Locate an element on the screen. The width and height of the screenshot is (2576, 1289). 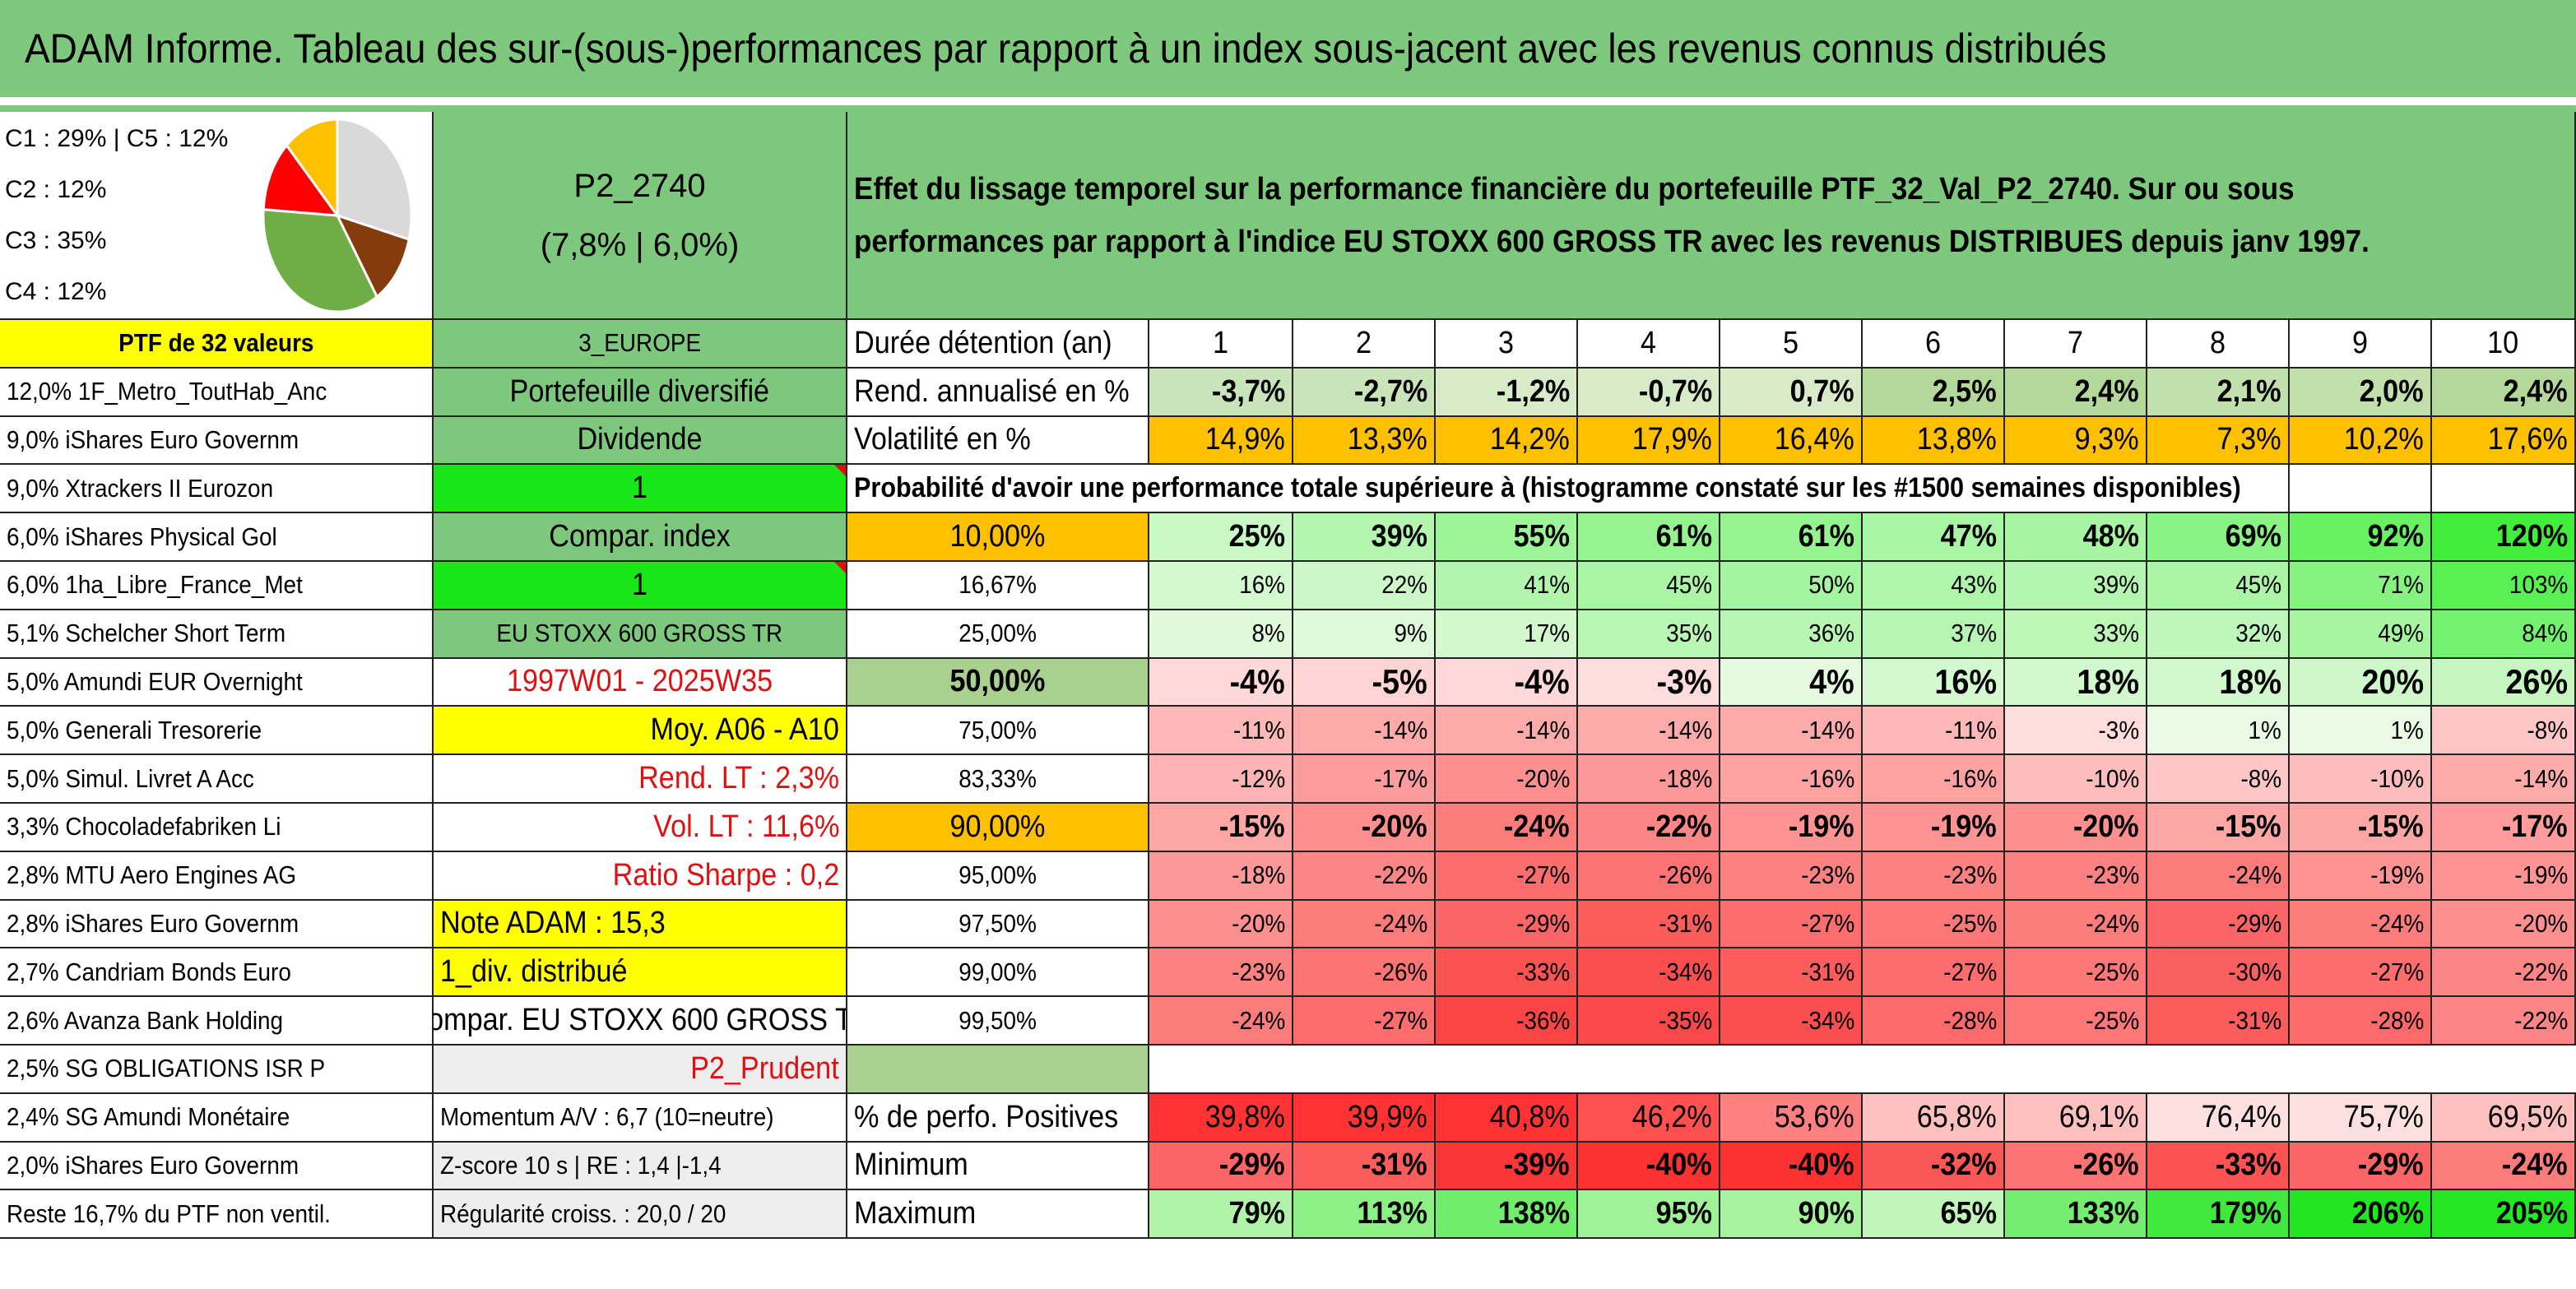
maximum-label: Maximum is located at coordinates (998, 1215).